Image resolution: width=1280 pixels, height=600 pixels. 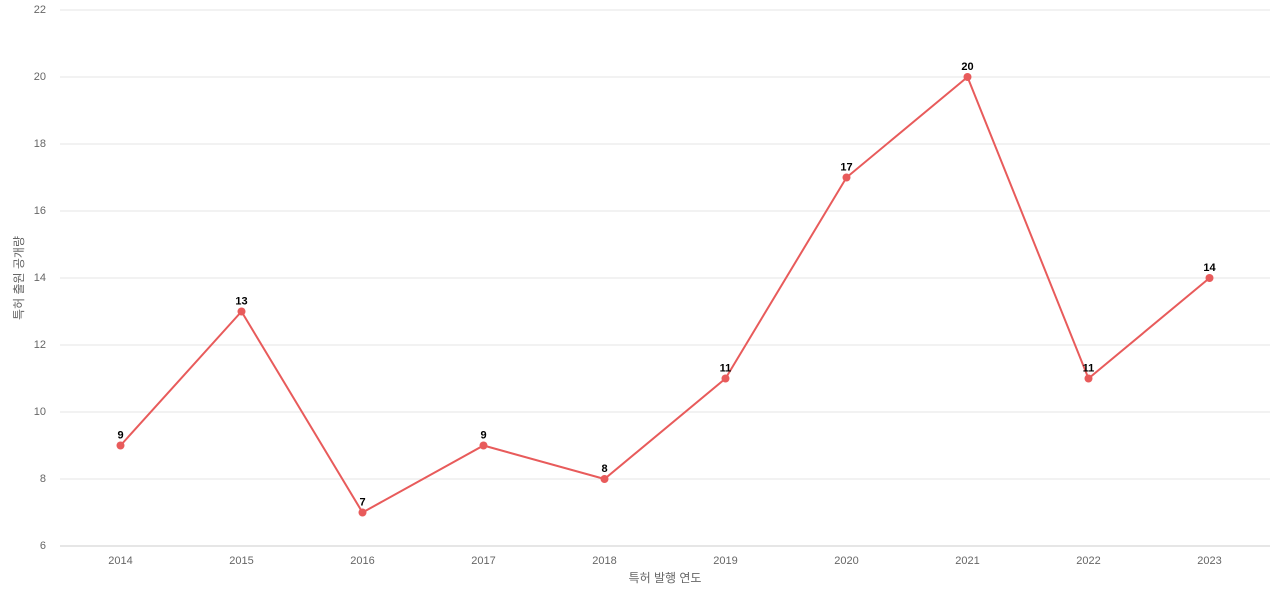 What do you see at coordinates (40, 412) in the screenshot?
I see `y-tick-label: 10` at bounding box center [40, 412].